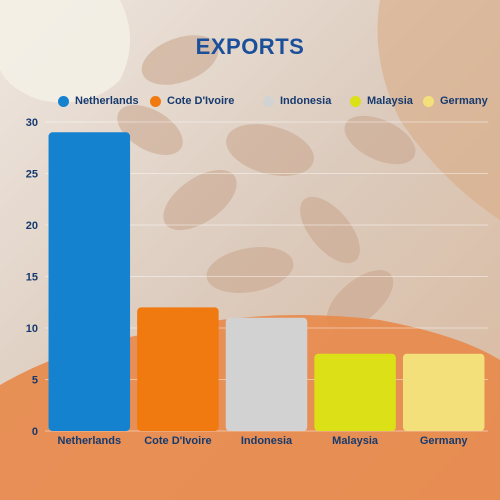 The height and width of the screenshot is (500, 500). What do you see at coordinates (267, 441) in the screenshot?
I see `x-tick-label: Indonesia` at bounding box center [267, 441].